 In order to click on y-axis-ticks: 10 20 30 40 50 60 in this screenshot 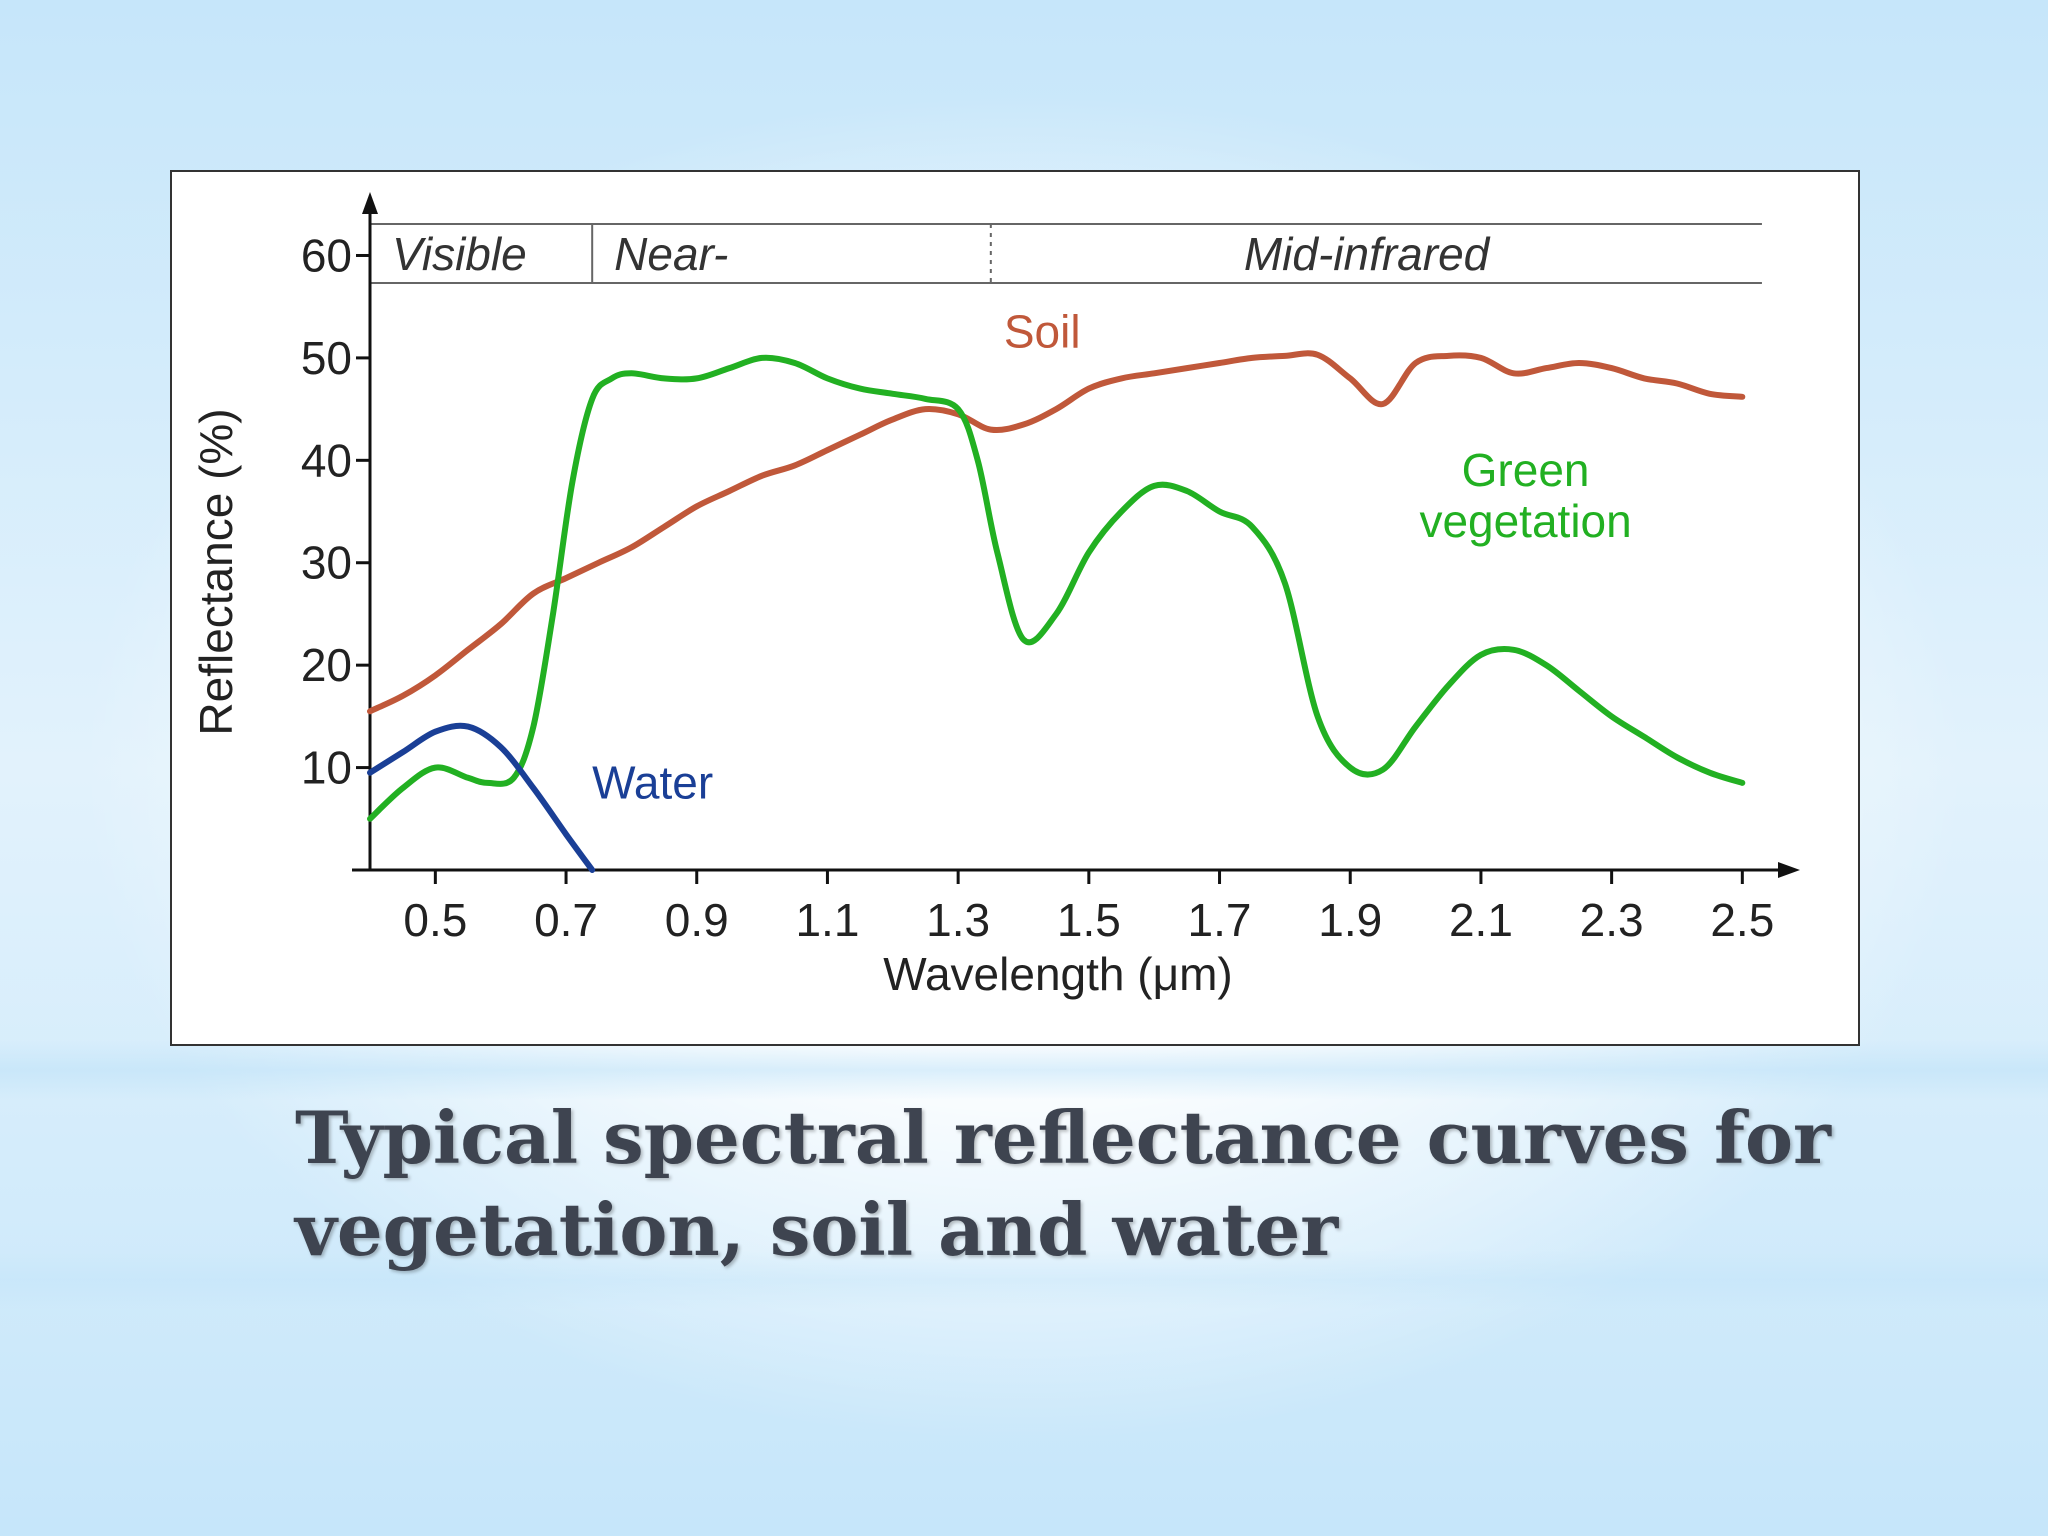, I will do `click(335, 511)`.